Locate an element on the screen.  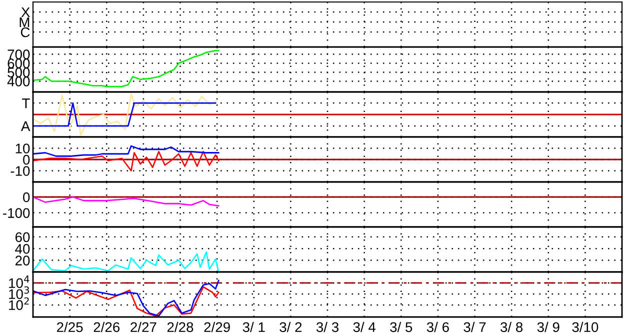
x-tick-label: 2/28 is located at coordinates (180, 327).